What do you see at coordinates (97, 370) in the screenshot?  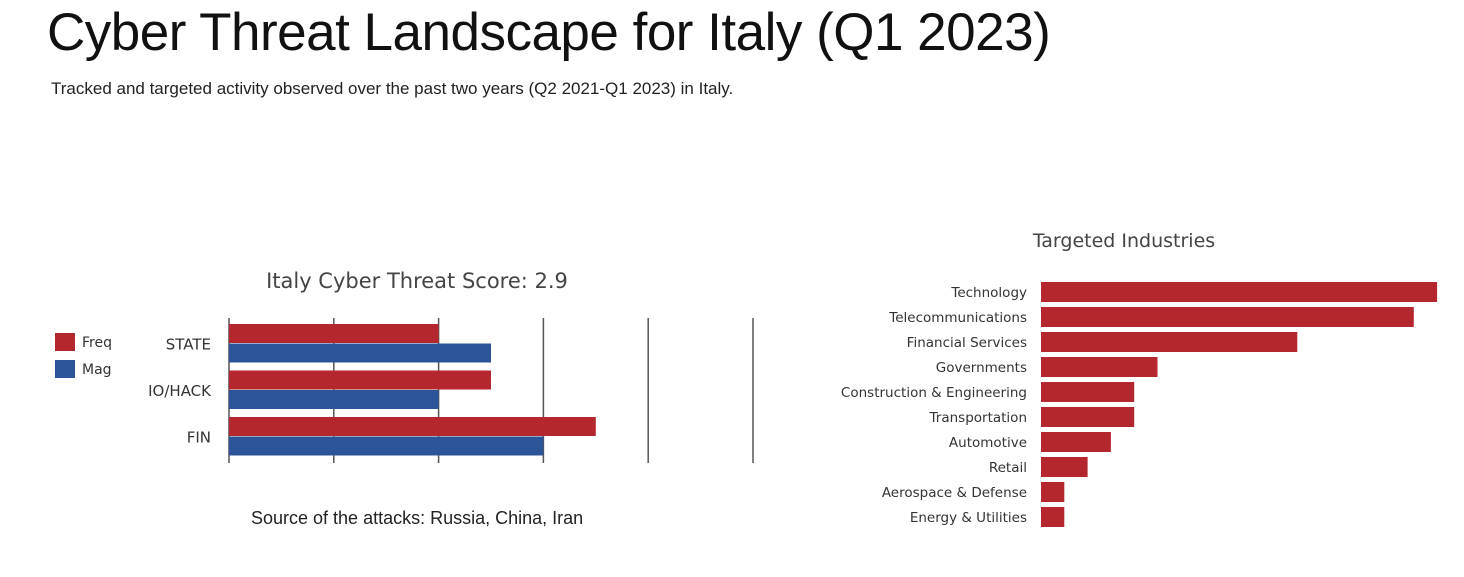 I see `legend-label-mag: Mag` at bounding box center [97, 370].